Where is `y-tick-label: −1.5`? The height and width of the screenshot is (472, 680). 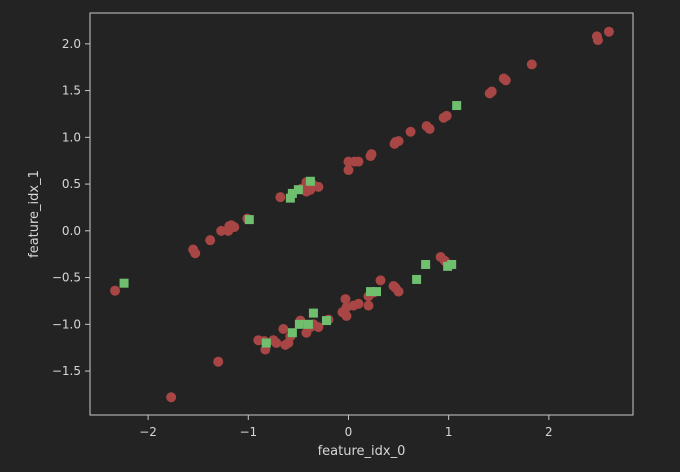
y-tick-label: −1.5 is located at coordinates (66, 371).